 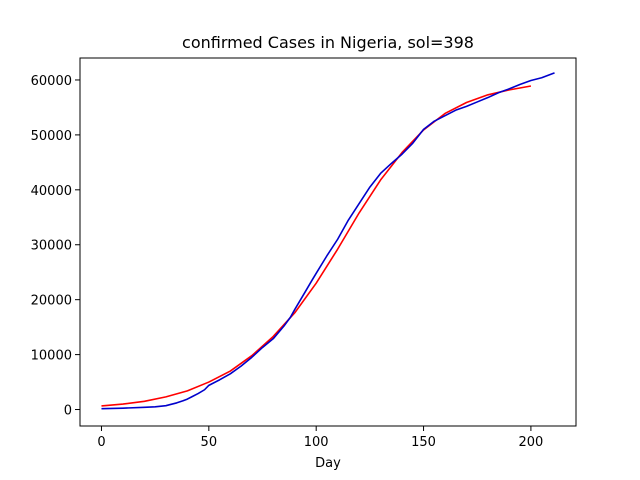 What do you see at coordinates (51, 136) in the screenshot?
I see `y-tick-label: 50000` at bounding box center [51, 136].